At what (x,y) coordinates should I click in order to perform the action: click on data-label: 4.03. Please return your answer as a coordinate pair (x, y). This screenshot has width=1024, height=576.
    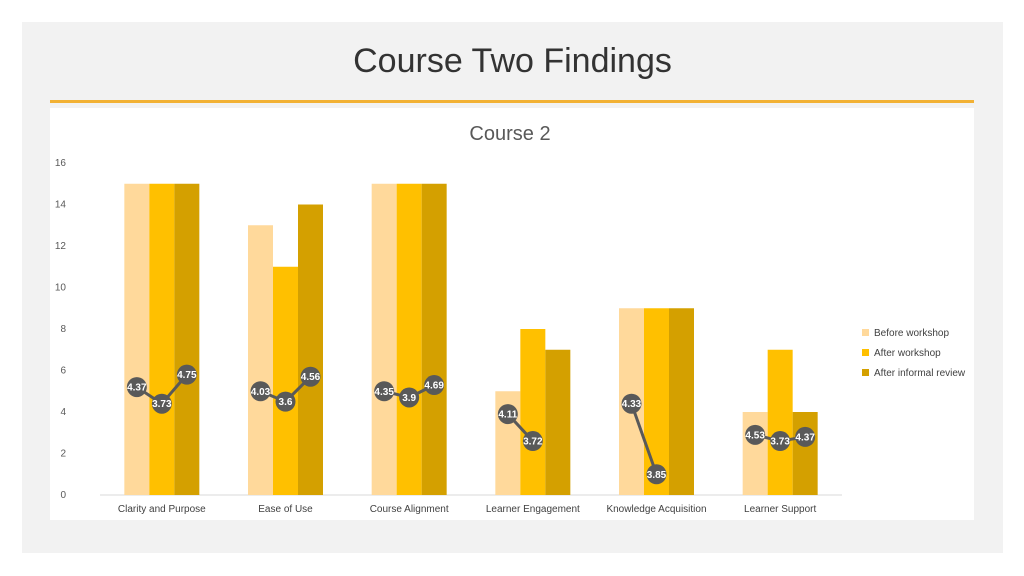
    Looking at the image, I should click on (261, 392).